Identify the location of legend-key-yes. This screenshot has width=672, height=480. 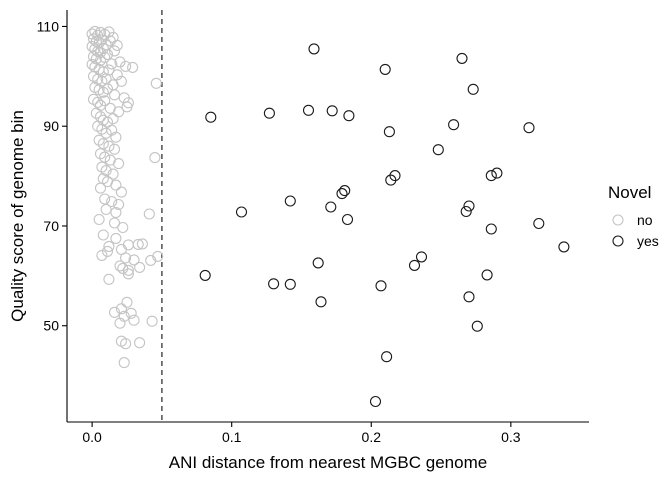
(618, 241).